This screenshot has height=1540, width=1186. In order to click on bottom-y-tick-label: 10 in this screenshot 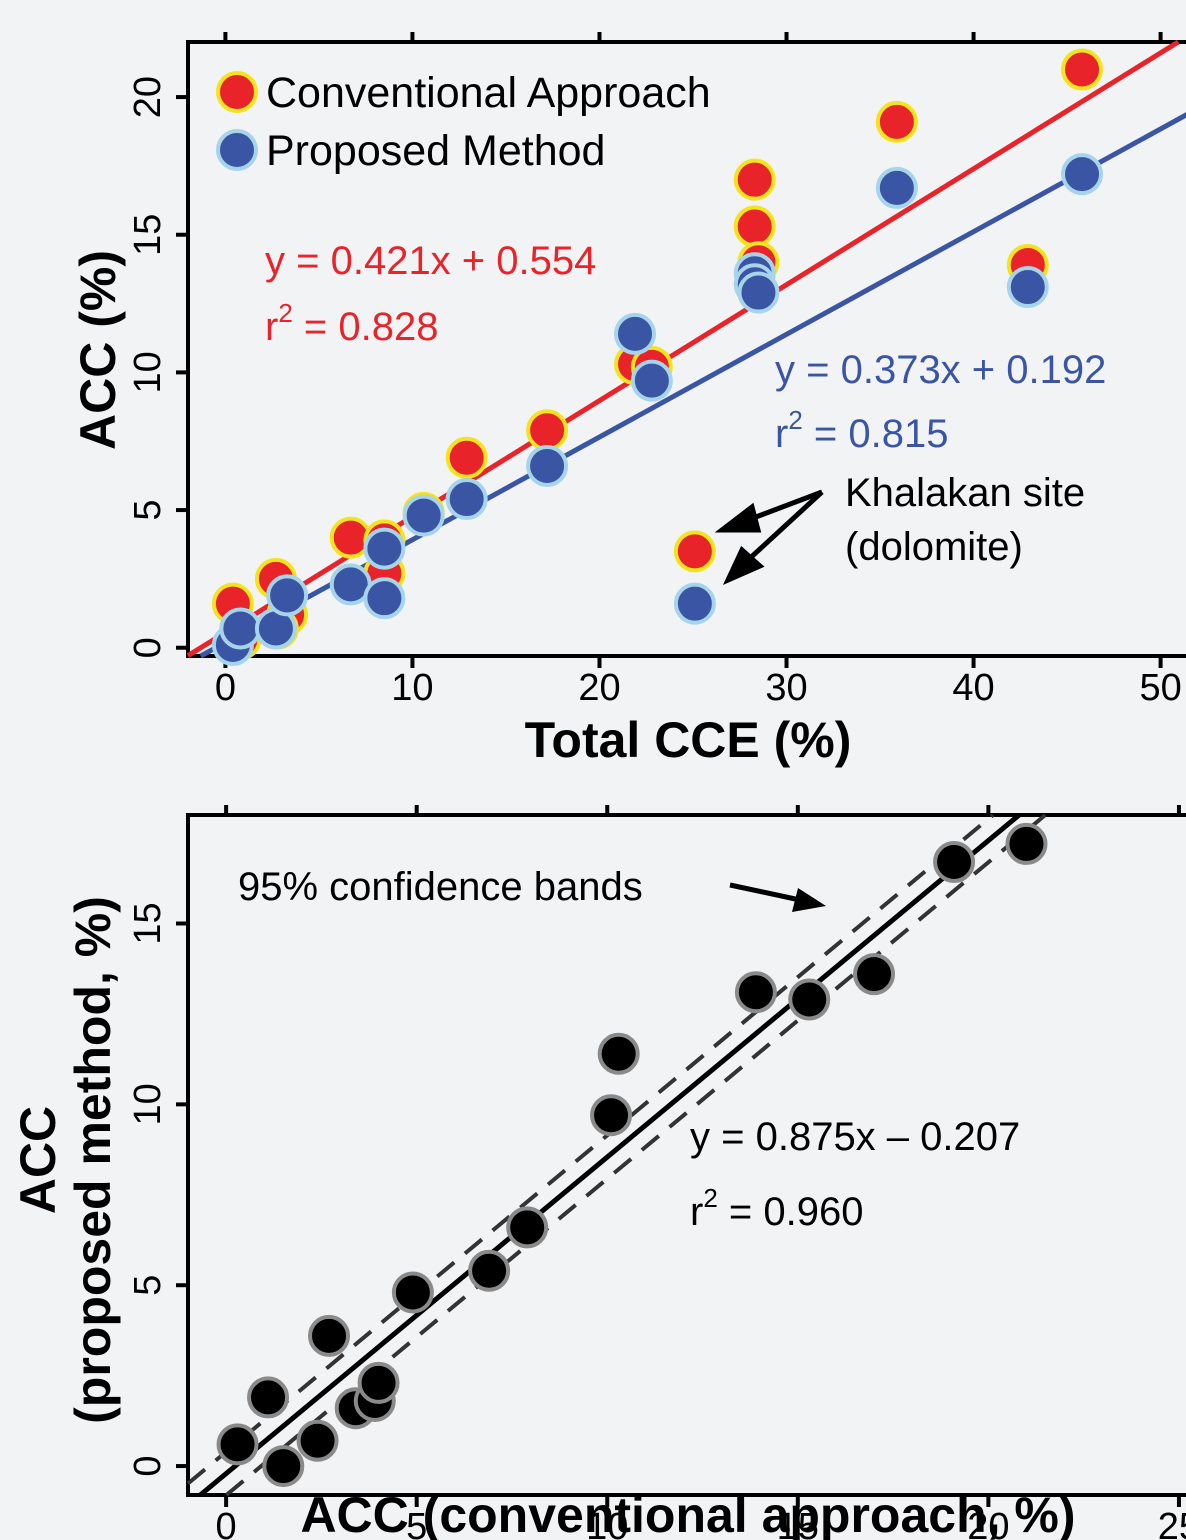, I will do `click(148, 1104)`.